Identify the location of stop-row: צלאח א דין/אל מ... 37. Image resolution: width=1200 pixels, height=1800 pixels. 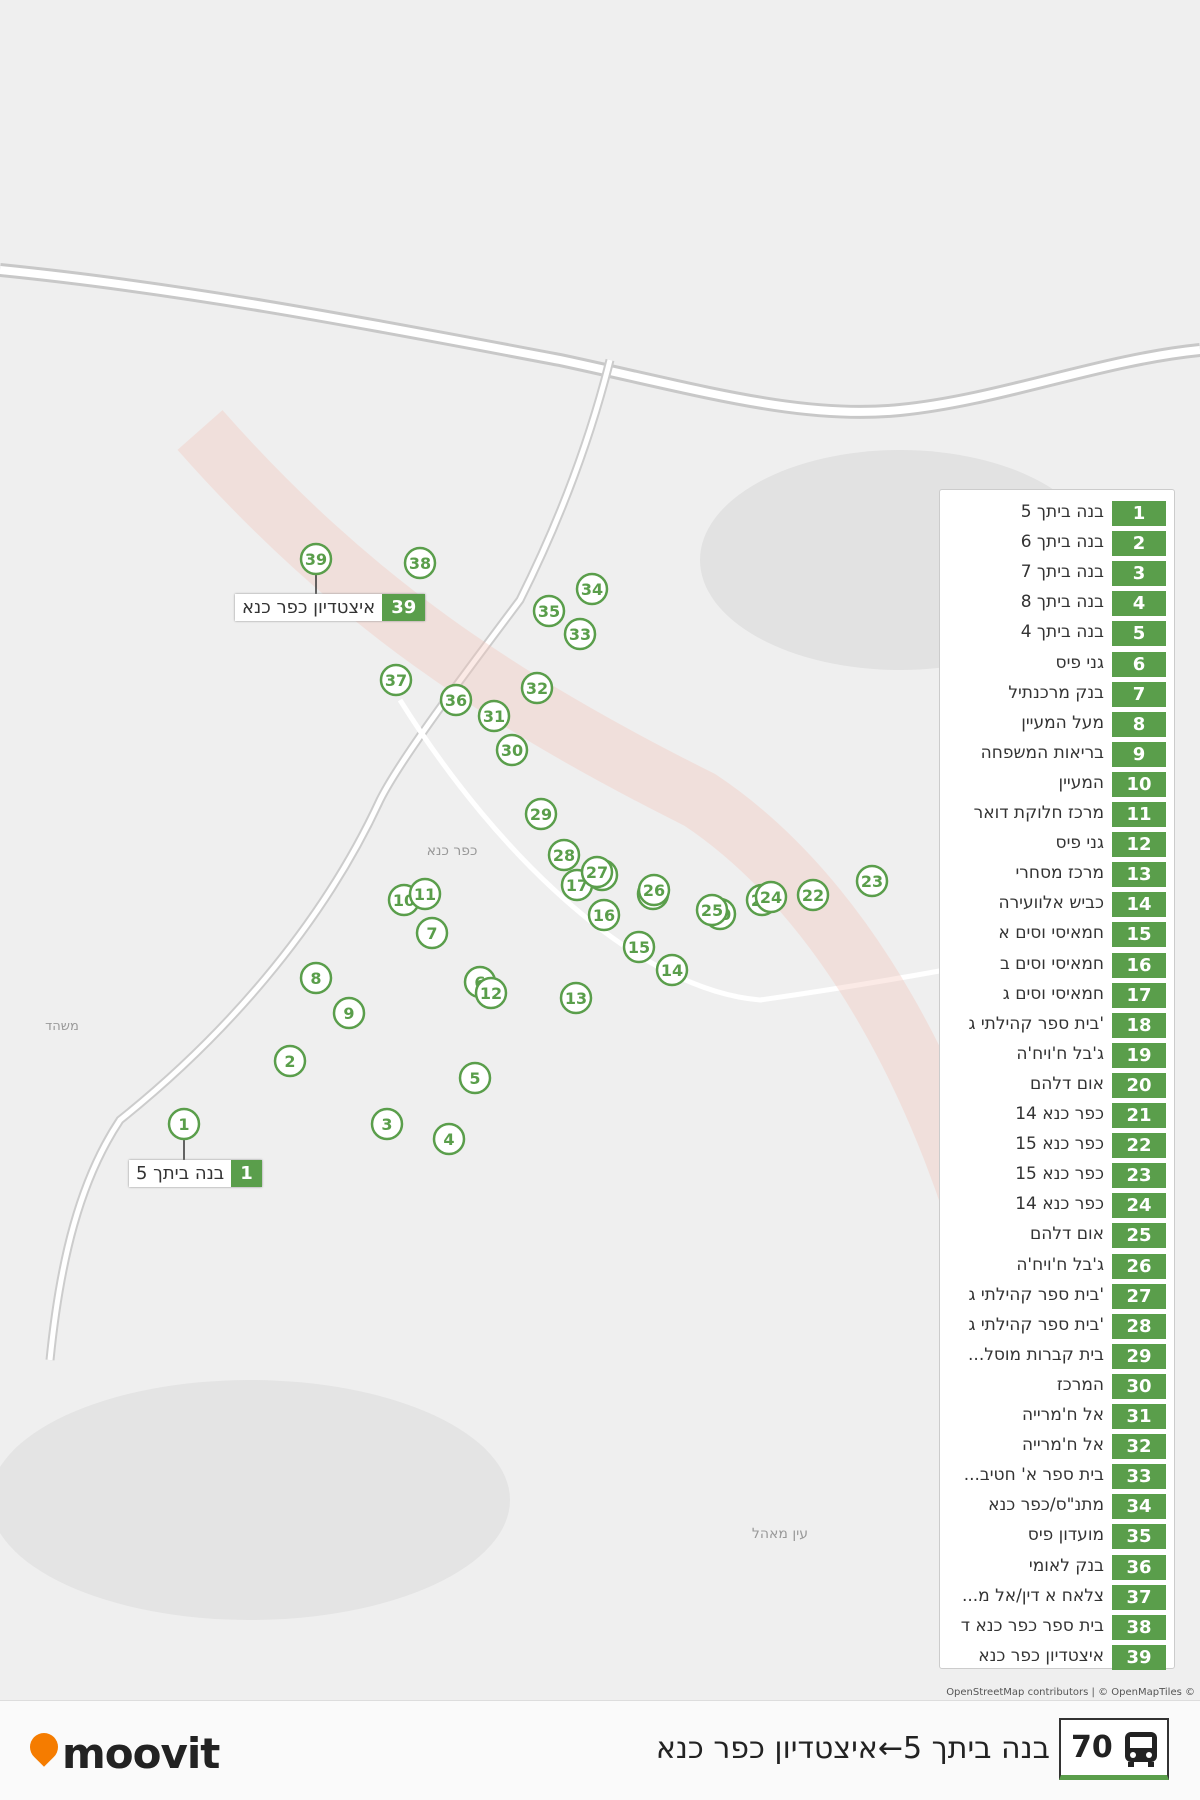
(1057, 1597).